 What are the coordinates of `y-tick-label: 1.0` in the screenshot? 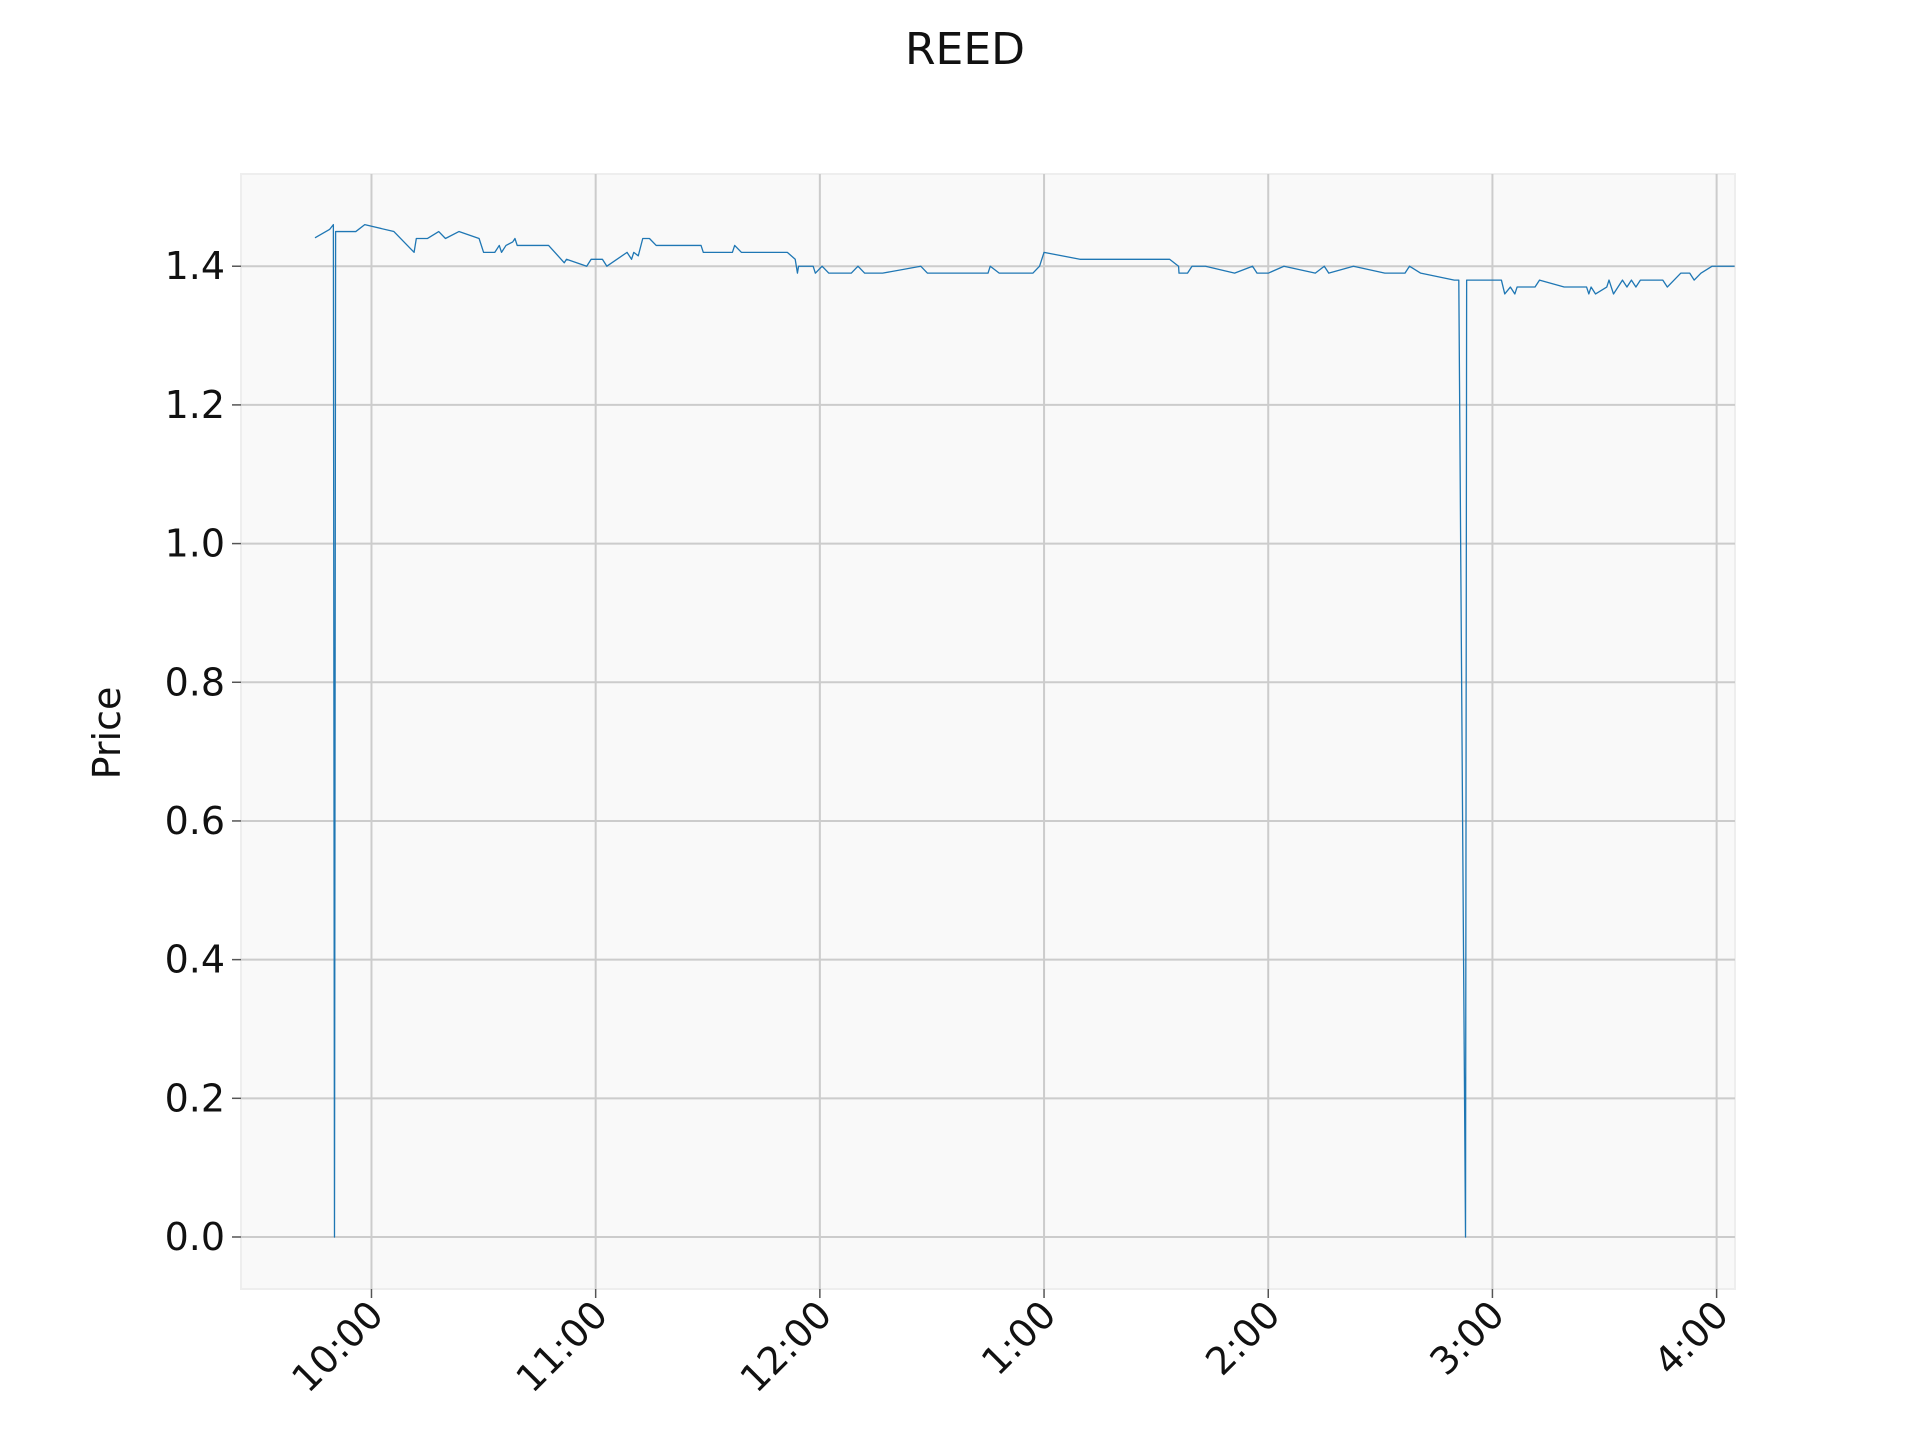 It's located at (195, 544).